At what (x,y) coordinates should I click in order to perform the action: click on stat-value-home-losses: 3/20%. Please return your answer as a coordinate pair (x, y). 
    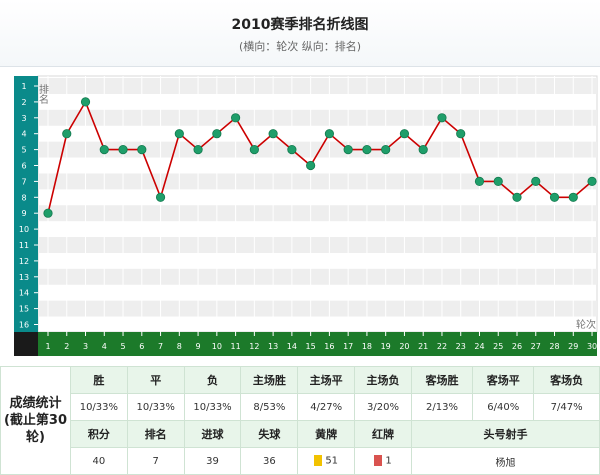
    Looking at the image, I should click on (383, 407).